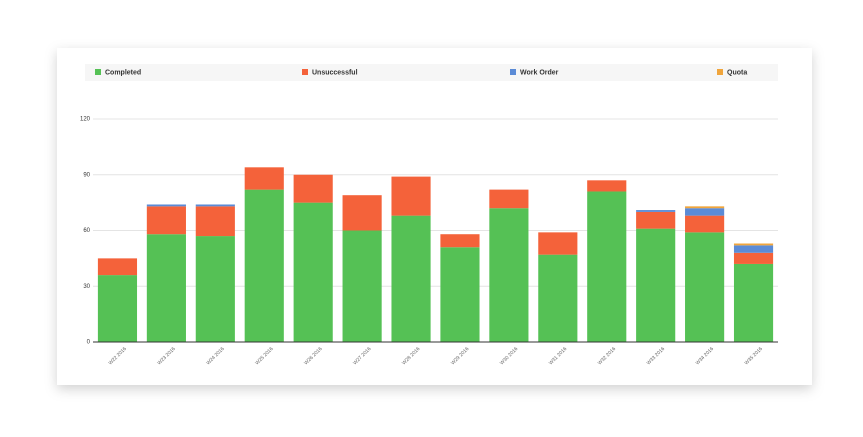 This screenshot has height=437, width=863. I want to click on legend-label: Quota, so click(737, 72).